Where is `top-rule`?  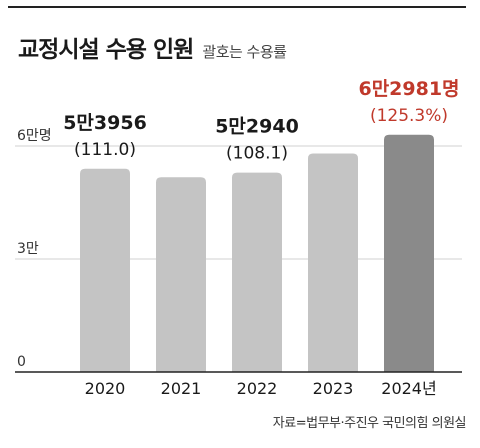
top-rule is located at coordinates (237, 7).